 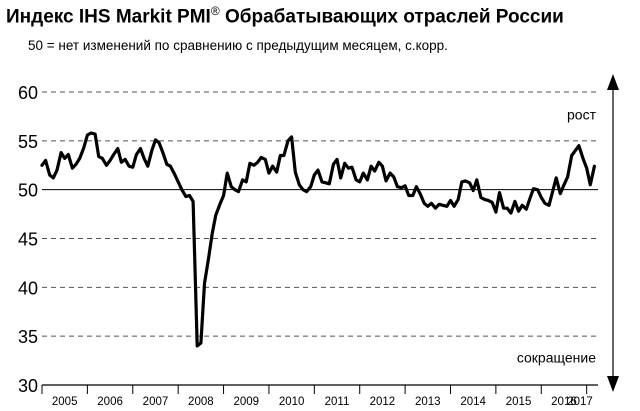 I want to click on x-tick-label-2012: 2012, so click(x=383, y=402).